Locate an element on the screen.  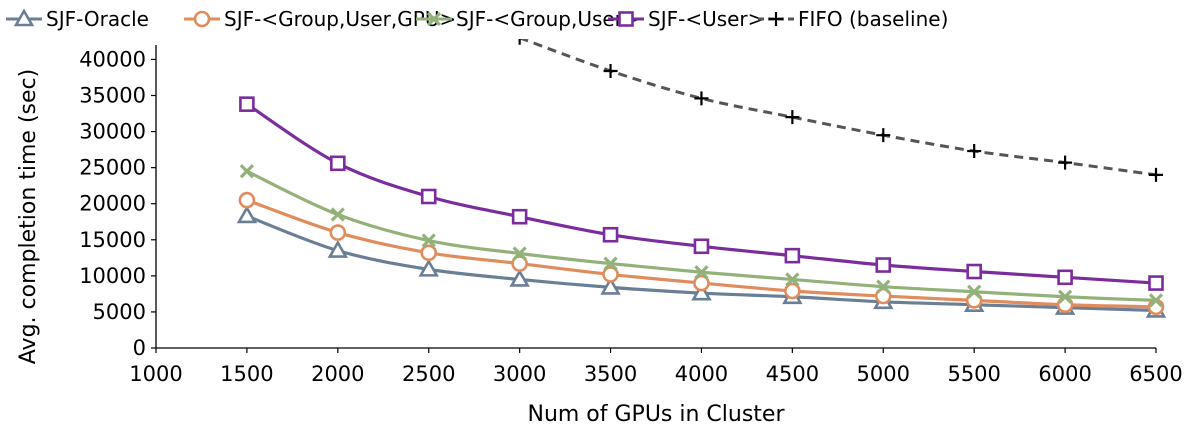
x-axis-title: Num of GPUs in Cluster is located at coordinates (656, 414).